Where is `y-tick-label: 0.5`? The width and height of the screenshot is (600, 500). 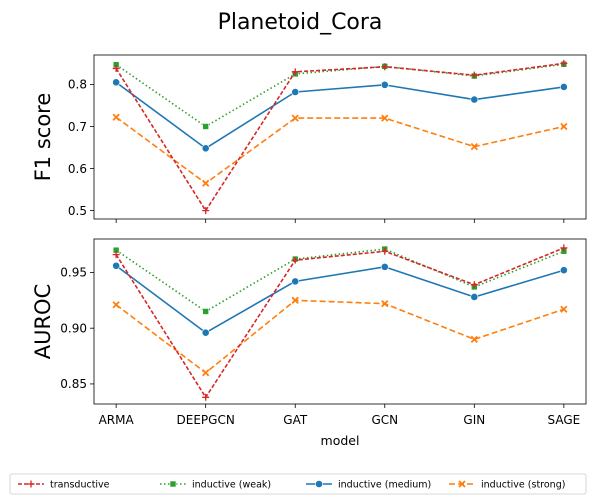
y-tick-label: 0.5 is located at coordinates (77, 211).